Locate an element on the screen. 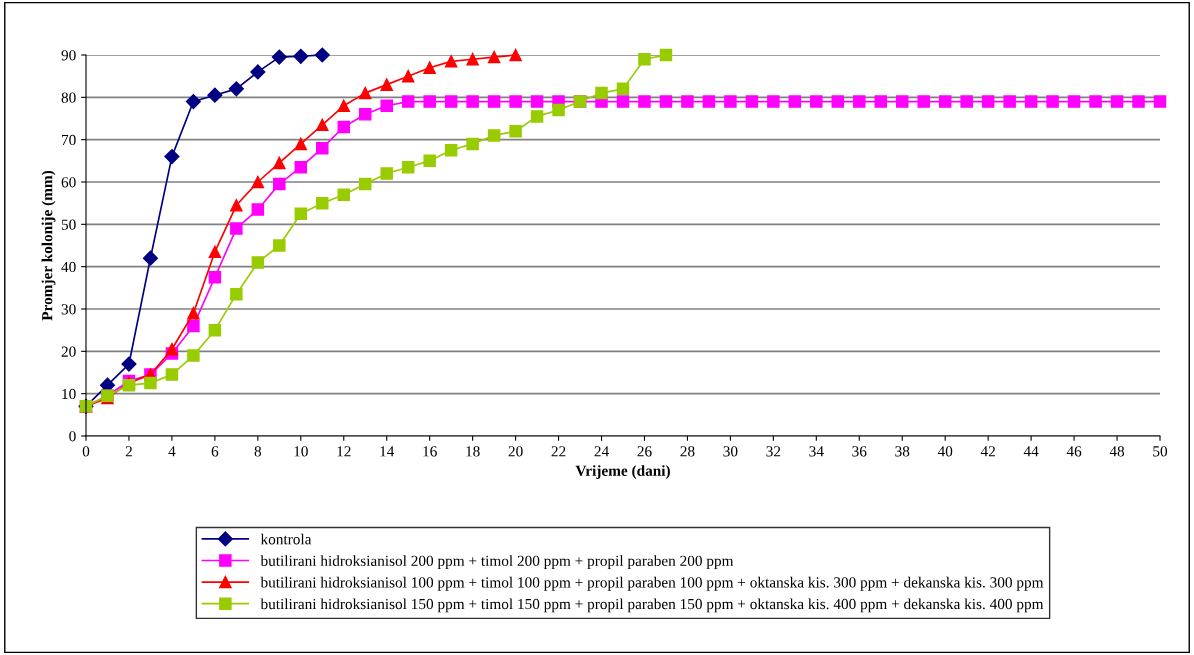 Image resolution: width=1194 pixels, height=655 pixels. y-tick-label: 90 is located at coordinates (68, 55).